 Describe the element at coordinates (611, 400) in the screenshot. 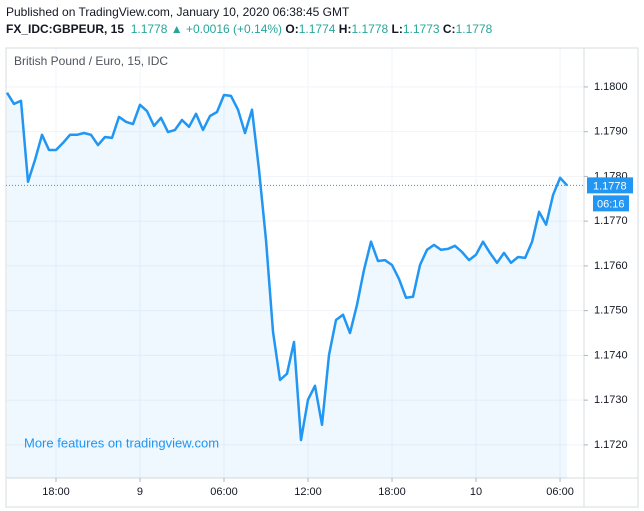

I see `y-tick-label: 1.1730` at that location.